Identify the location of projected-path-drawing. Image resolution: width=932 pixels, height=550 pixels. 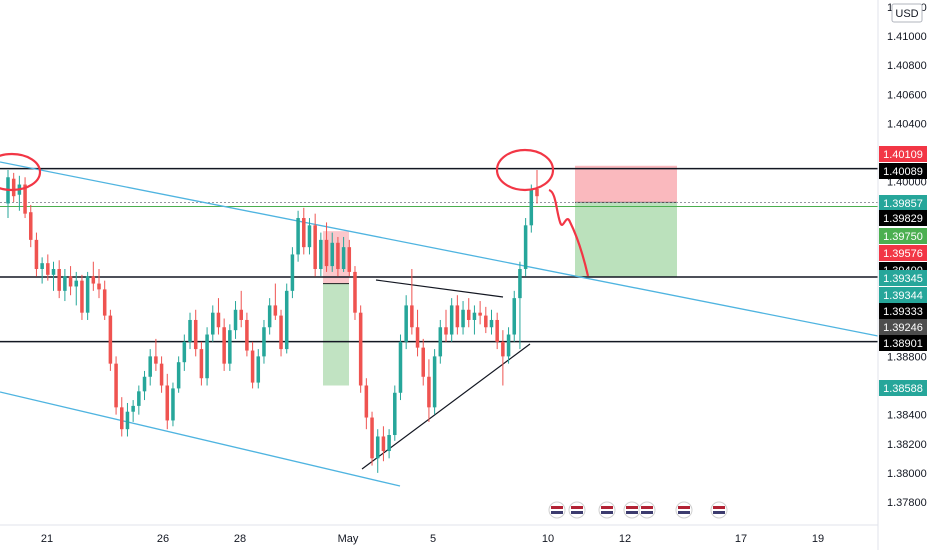
(569, 232).